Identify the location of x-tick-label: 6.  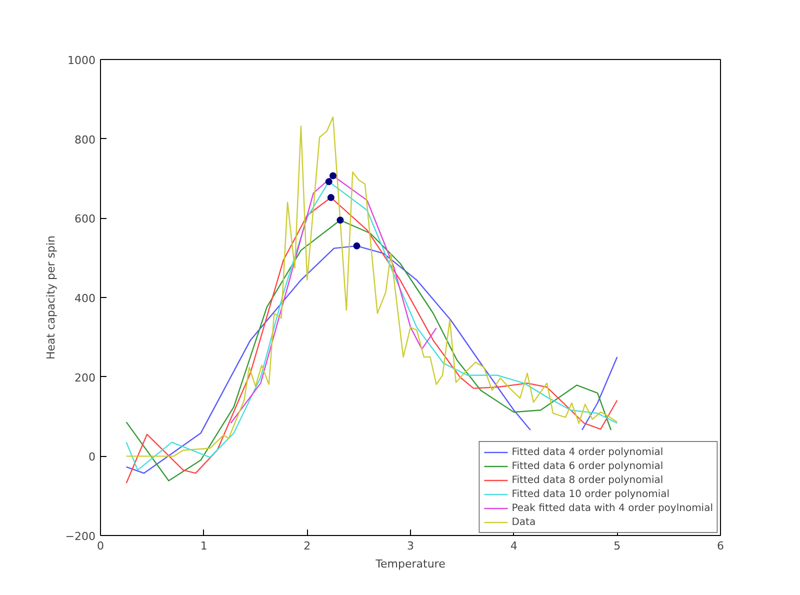
(720, 546).